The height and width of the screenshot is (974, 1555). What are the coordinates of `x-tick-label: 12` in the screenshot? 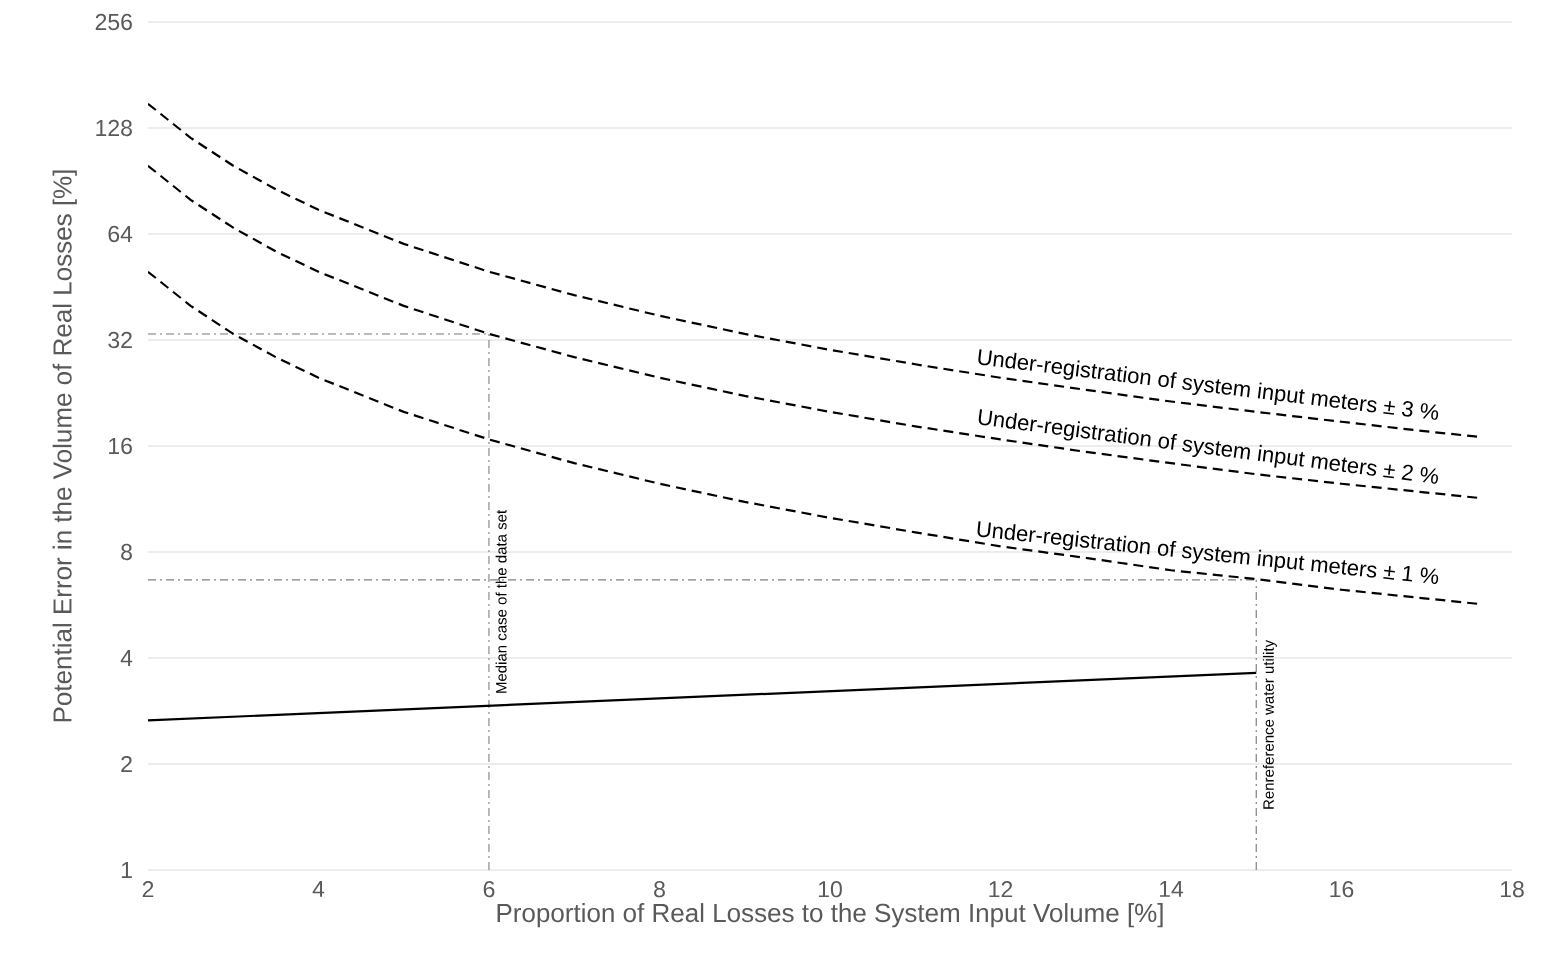 It's located at (1001, 889).